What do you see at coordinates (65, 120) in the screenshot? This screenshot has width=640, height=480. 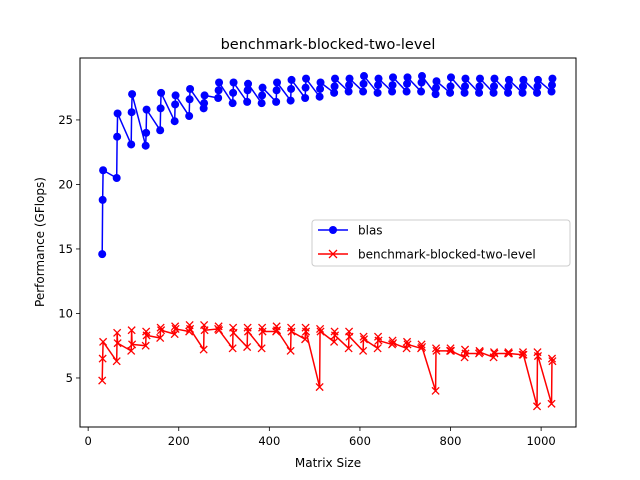 I see `y-tick-label: 25` at bounding box center [65, 120].